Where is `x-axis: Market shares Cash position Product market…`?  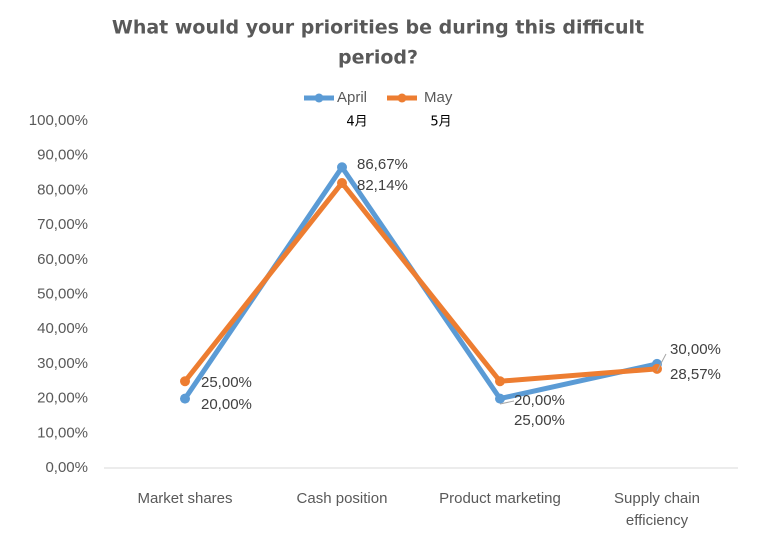 x-axis: Market shares Cash position Product market… is located at coordinates (421, 498).